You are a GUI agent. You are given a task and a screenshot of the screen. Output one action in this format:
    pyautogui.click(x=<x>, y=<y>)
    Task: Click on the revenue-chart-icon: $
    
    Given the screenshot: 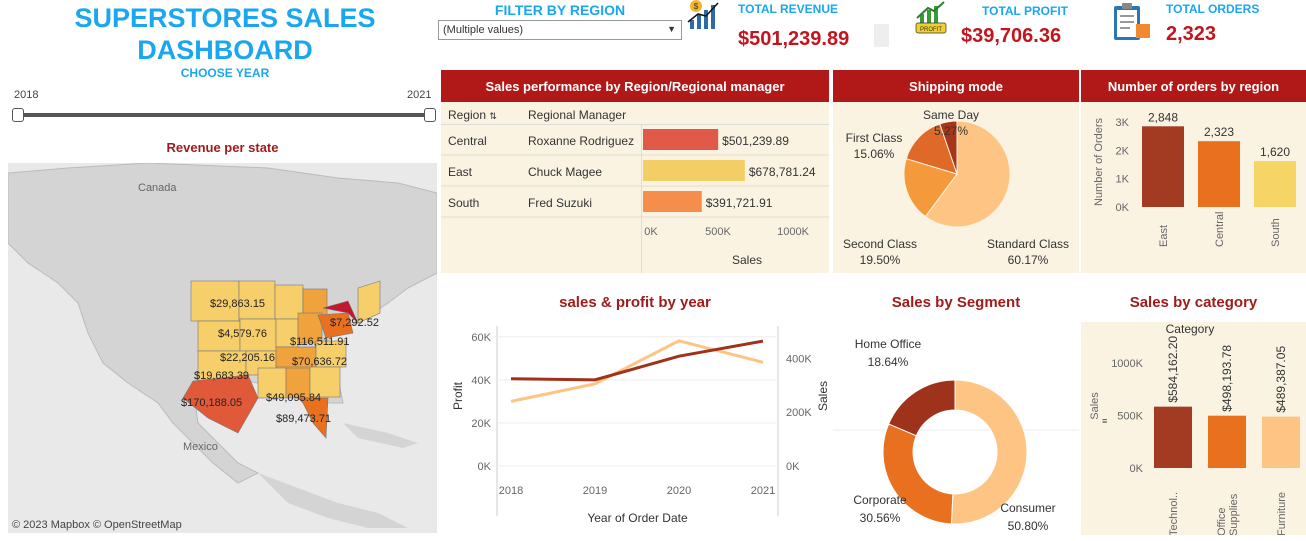 What is the action you would take?
    pyautogui.click(x=703, y=14)
    